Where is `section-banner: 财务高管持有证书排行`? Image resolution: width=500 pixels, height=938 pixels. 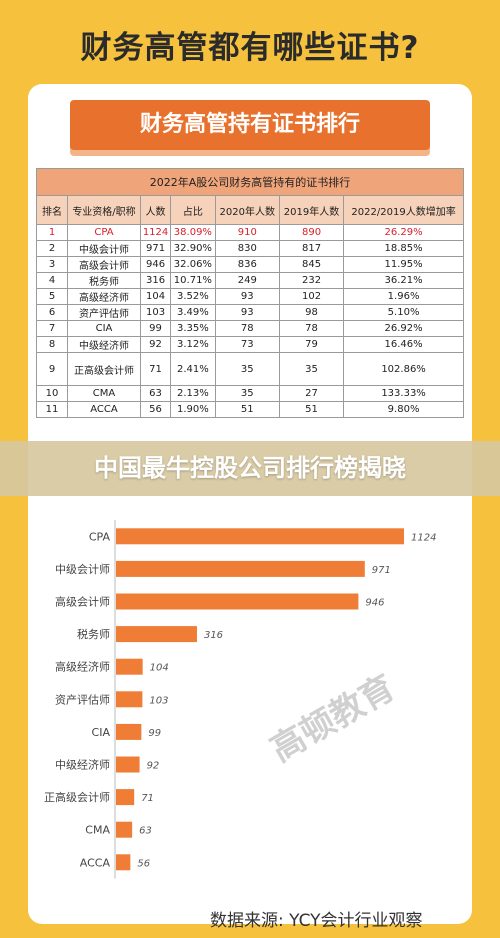 section-banner: 财务高管持有证书排行 is located at coordinates (250, 125).